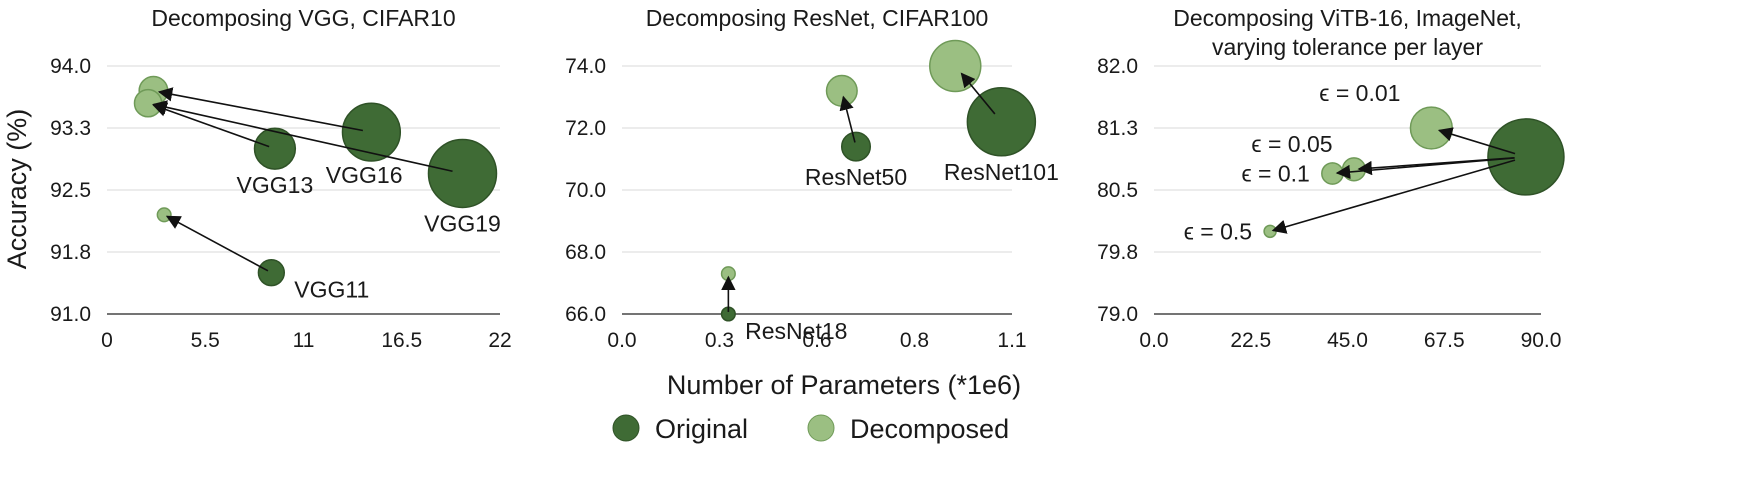 This screenshot has width=1759, height=503. What do you see at coordinates (70, 66) in the screenshot?
I see `y-tick-label: 94.0` at bounding box center [70, 66].